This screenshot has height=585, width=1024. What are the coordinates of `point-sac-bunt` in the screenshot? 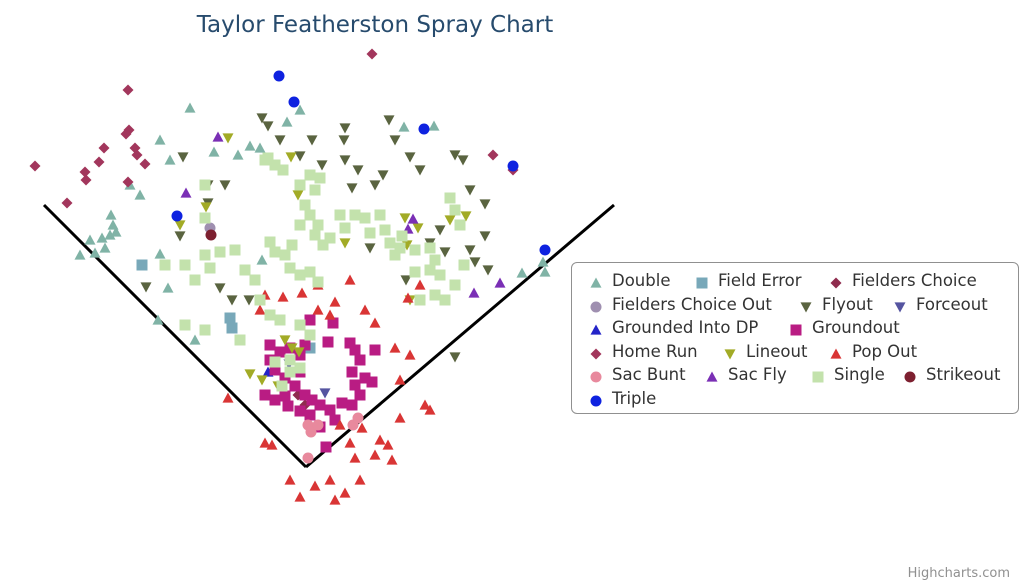 It's located at (311, 432).